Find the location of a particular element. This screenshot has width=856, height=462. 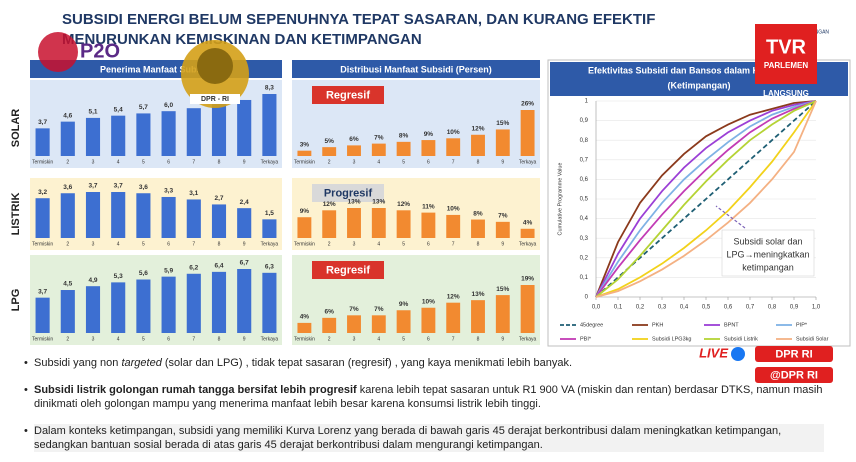

series-line is located at coordinates (706, 199).